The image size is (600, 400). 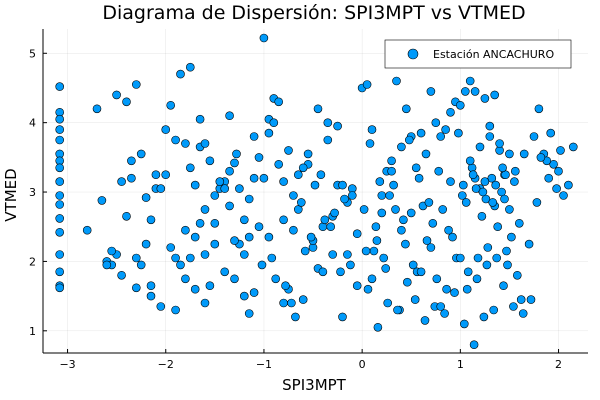 What do you see at coordinates (558, 364) in the screenshot?
I see `x-tick-label: 2` at bounding box center [558, 364].